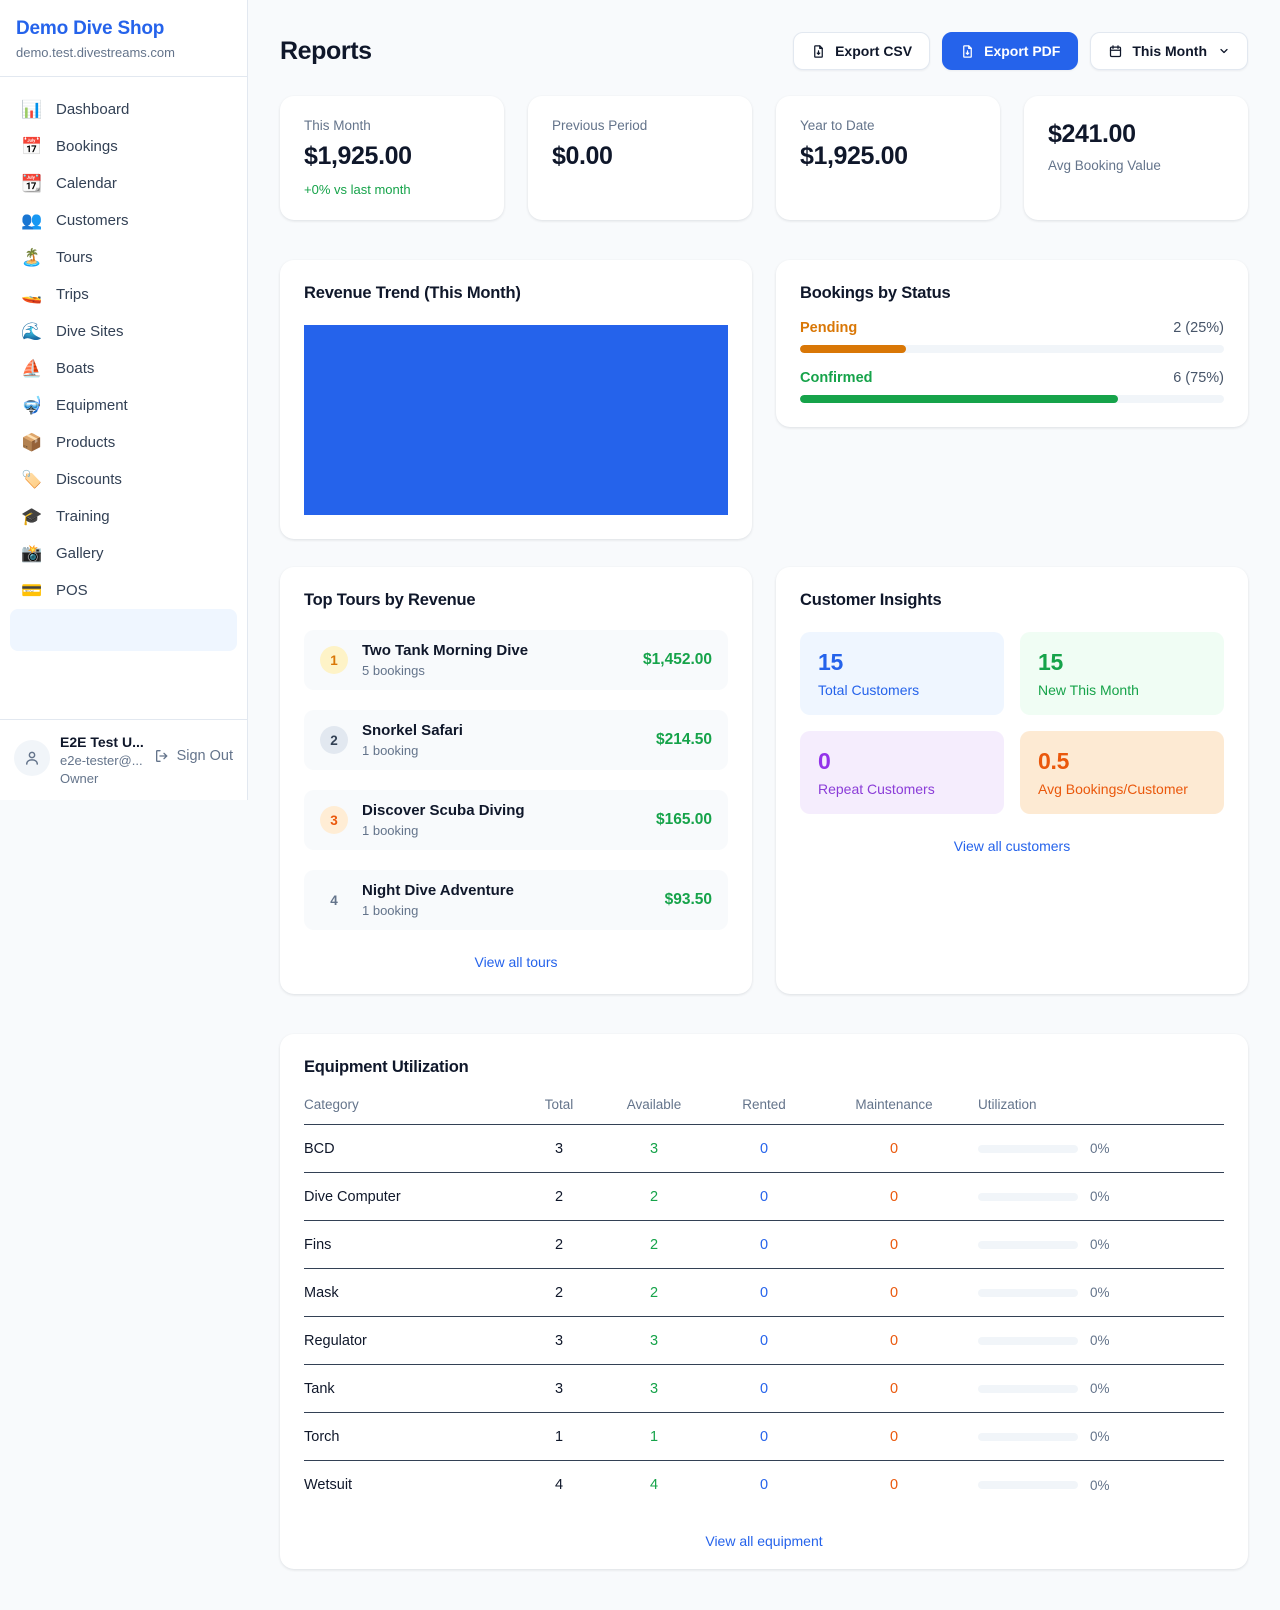  I want to click on sidebar-item-trips: 🚤 Trips, so click(123, 294).